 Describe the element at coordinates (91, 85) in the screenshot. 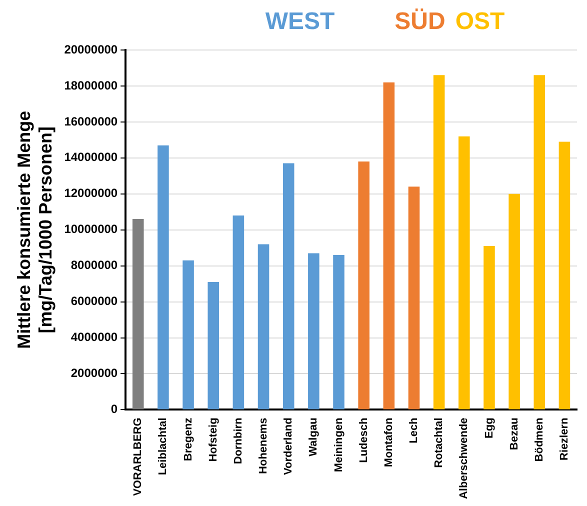

I see `y-tick-label: 18000000` at that location.